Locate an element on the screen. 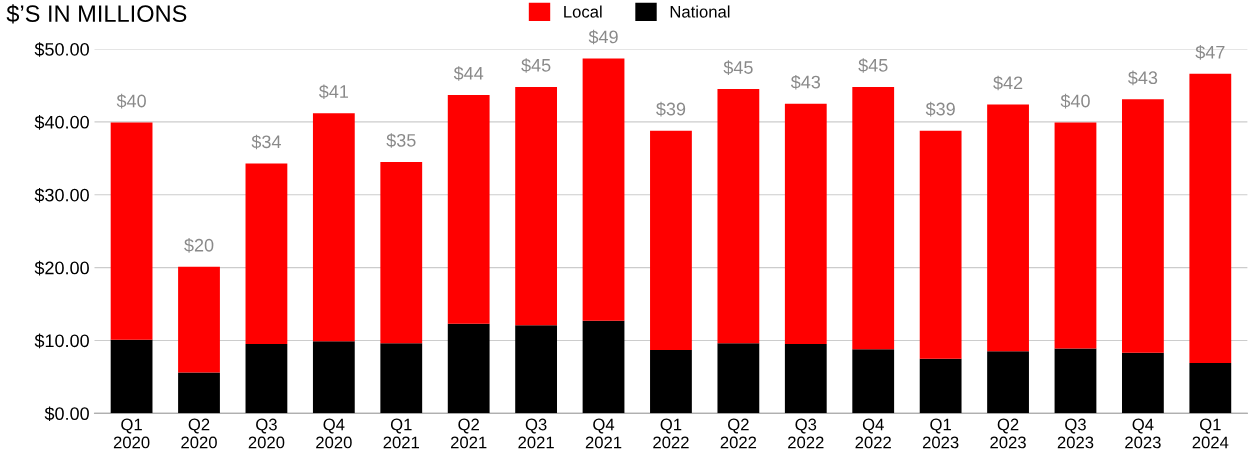 The image size is (1260, 467). x-tick-label: Q4 2021 is located at coordinates (603, 433).